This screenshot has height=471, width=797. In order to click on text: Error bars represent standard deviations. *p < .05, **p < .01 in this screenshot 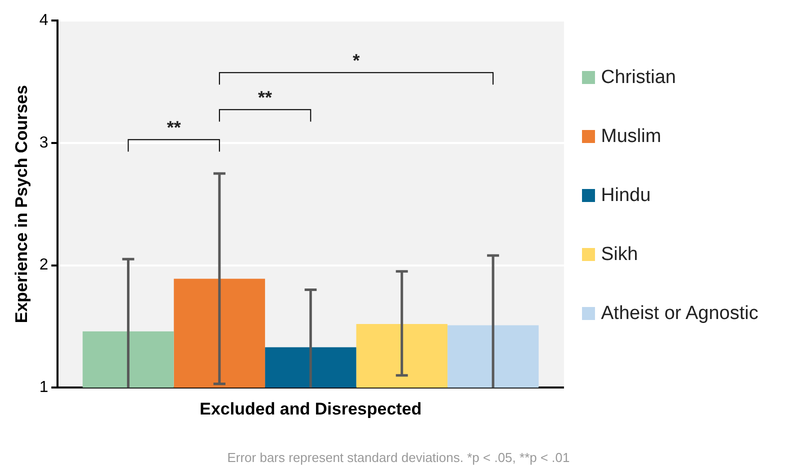, I will do `click(398, 457)`.